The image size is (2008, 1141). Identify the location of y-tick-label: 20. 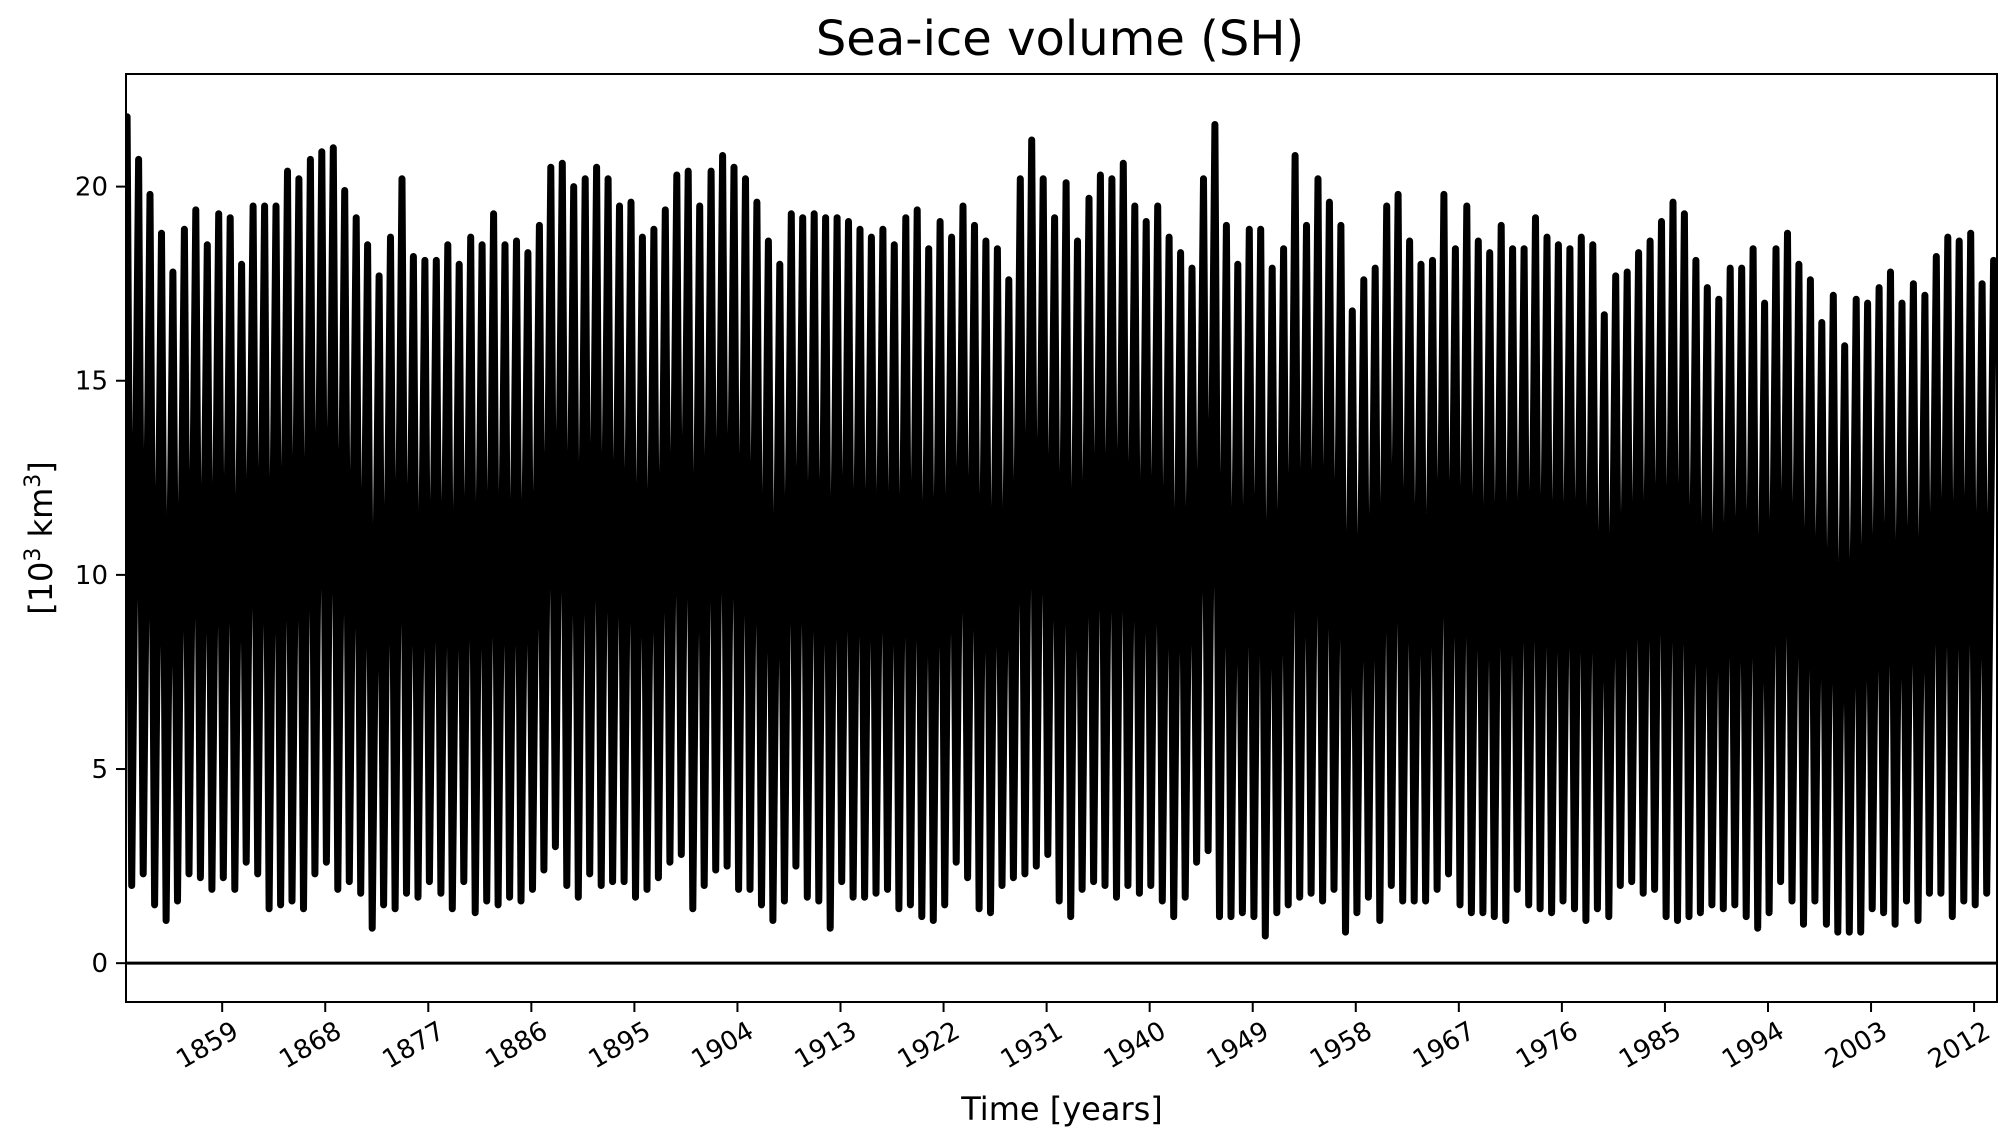
(91, 188).